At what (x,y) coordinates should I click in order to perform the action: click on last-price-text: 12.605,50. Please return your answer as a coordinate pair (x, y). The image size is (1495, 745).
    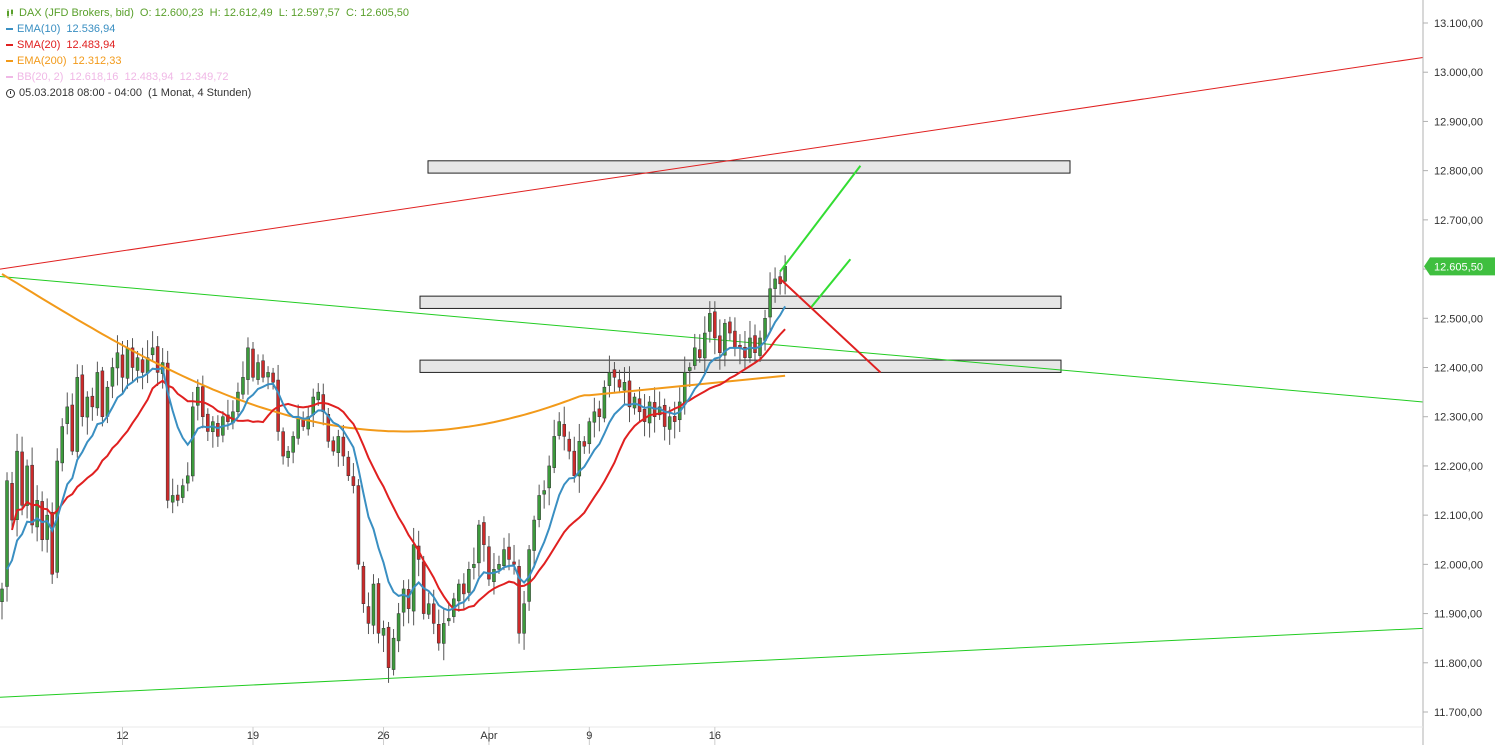
    Looking at the image, I should click on (1458, 267).